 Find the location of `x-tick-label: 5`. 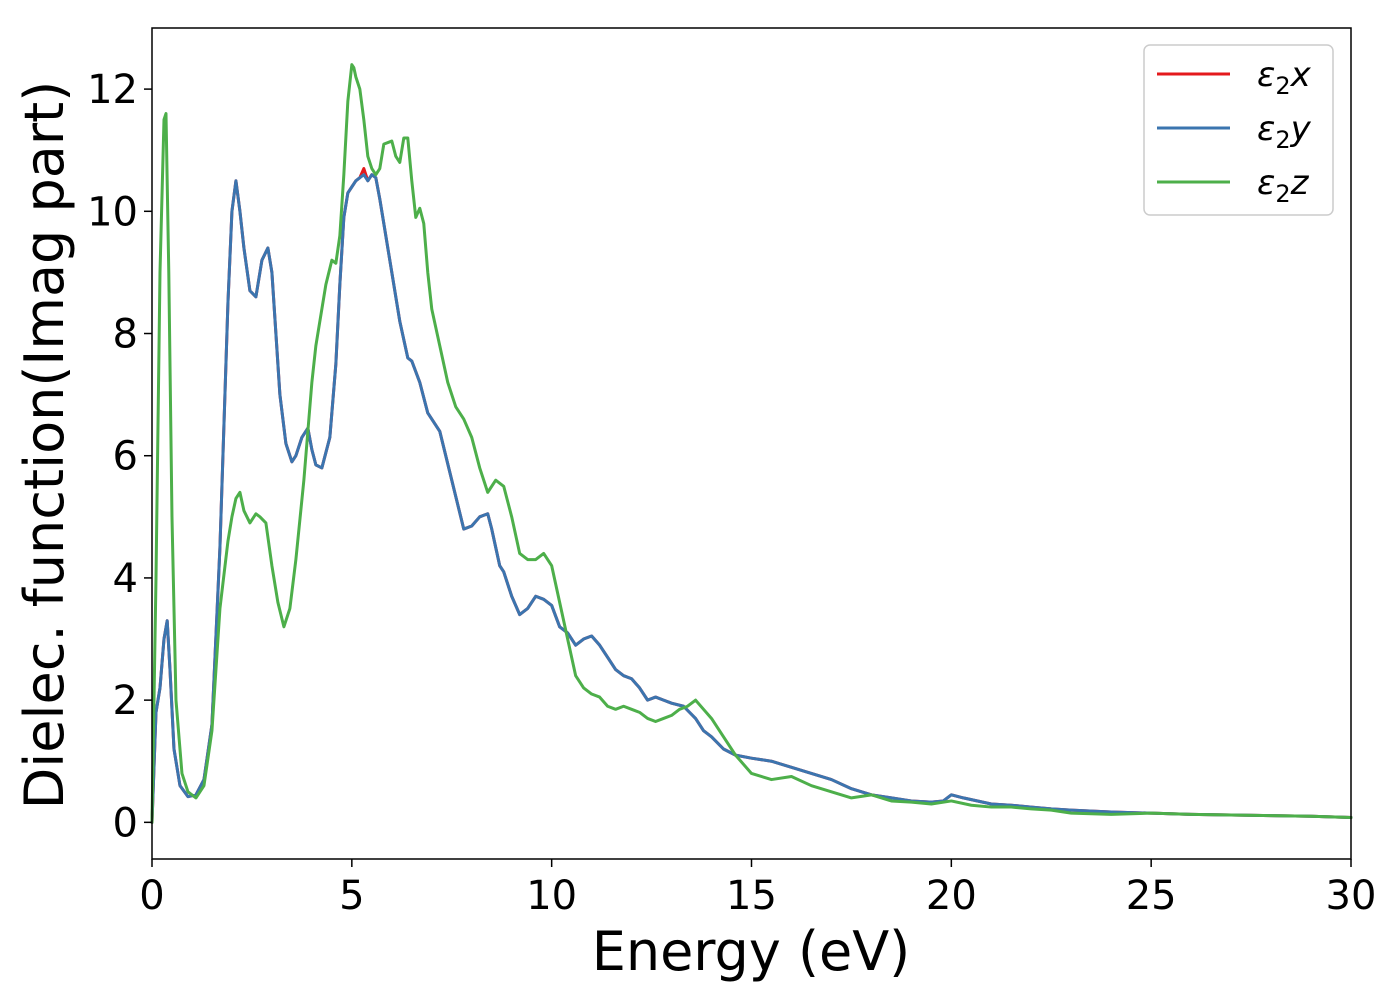

x-tick-label: 5 is located at coordinates (351, 896).